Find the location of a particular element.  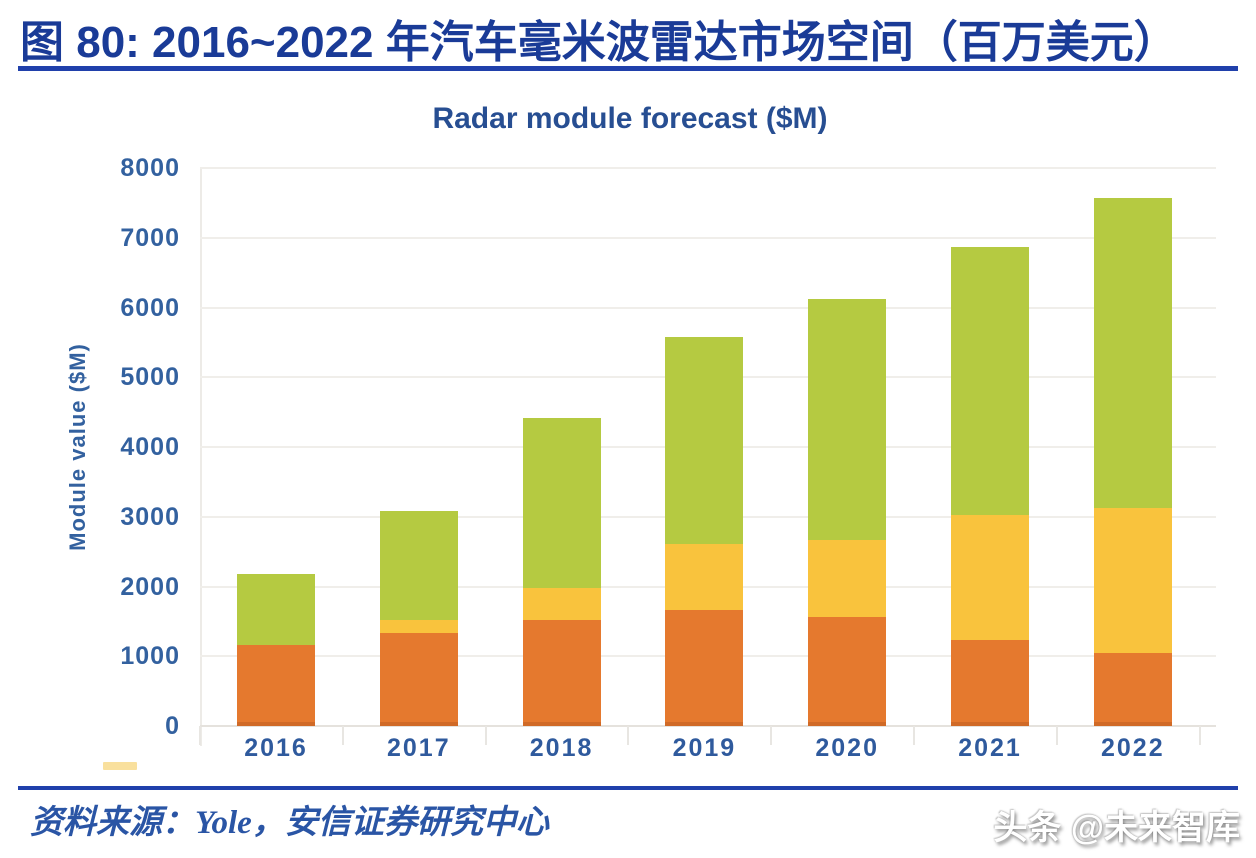

bar-2019 is located at coordinates (704, 531).